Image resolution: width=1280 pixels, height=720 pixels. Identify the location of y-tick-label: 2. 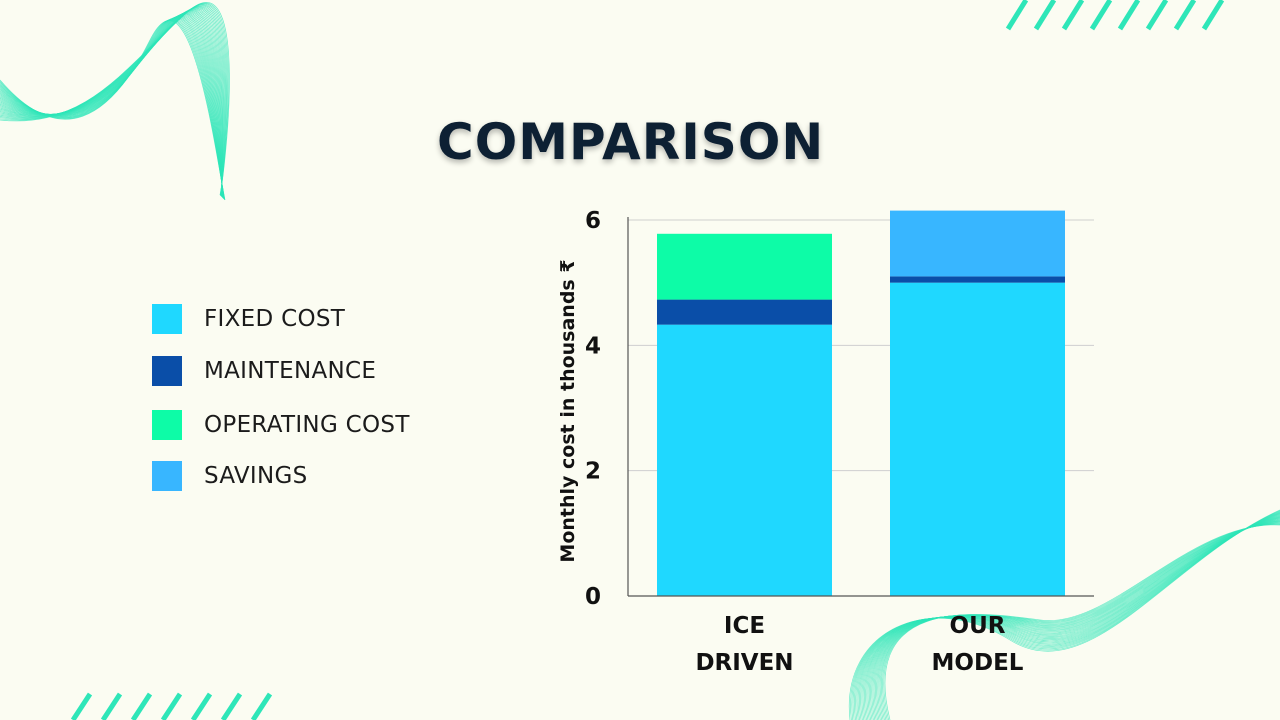
(593, 472).